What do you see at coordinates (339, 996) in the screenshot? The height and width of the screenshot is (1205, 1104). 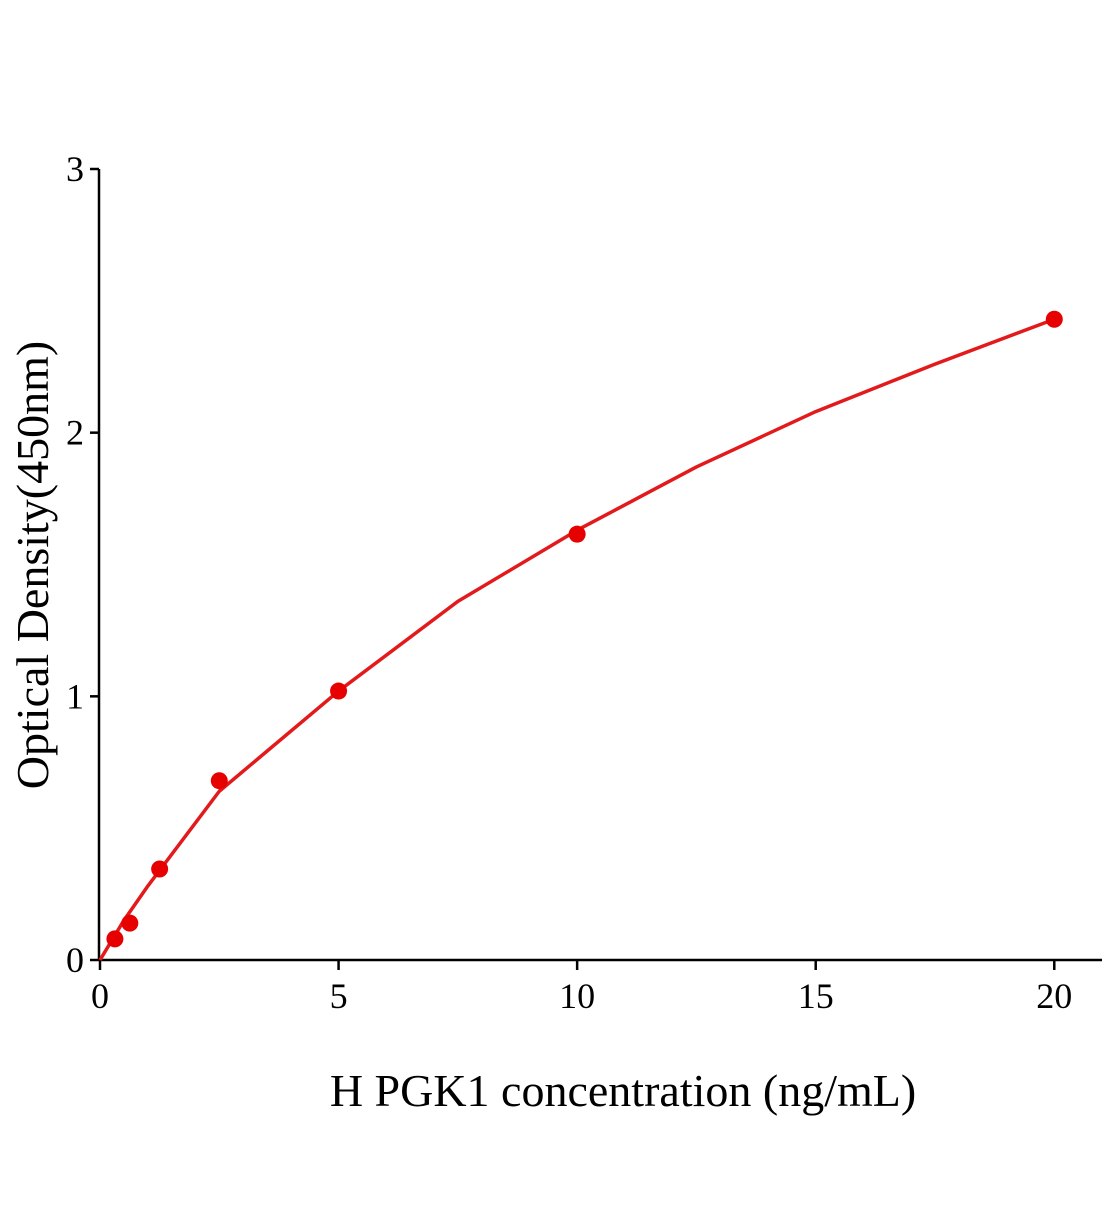 I see `x-tick-label: 5` at bounding box center [339, 996].